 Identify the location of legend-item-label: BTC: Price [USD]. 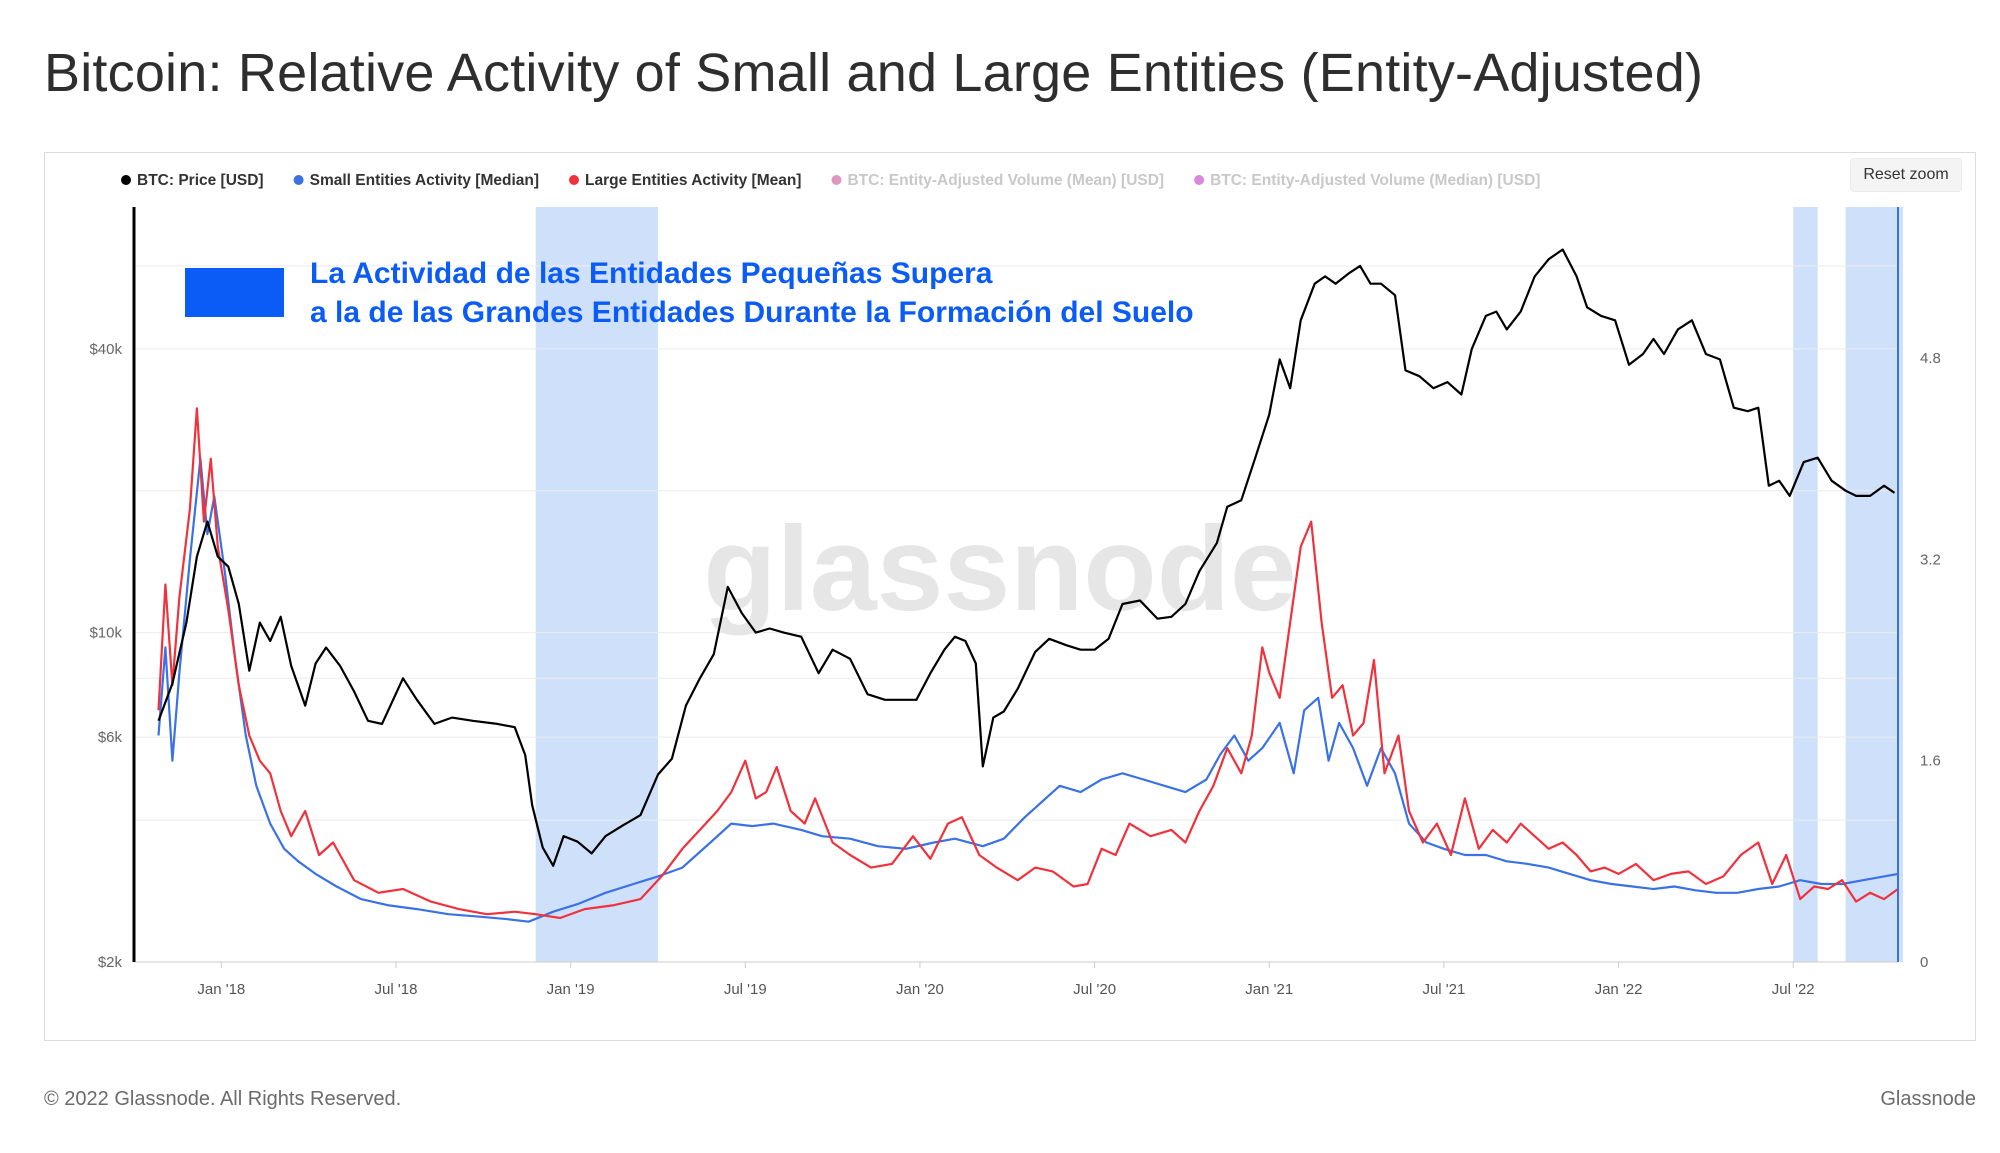
(200, 180).